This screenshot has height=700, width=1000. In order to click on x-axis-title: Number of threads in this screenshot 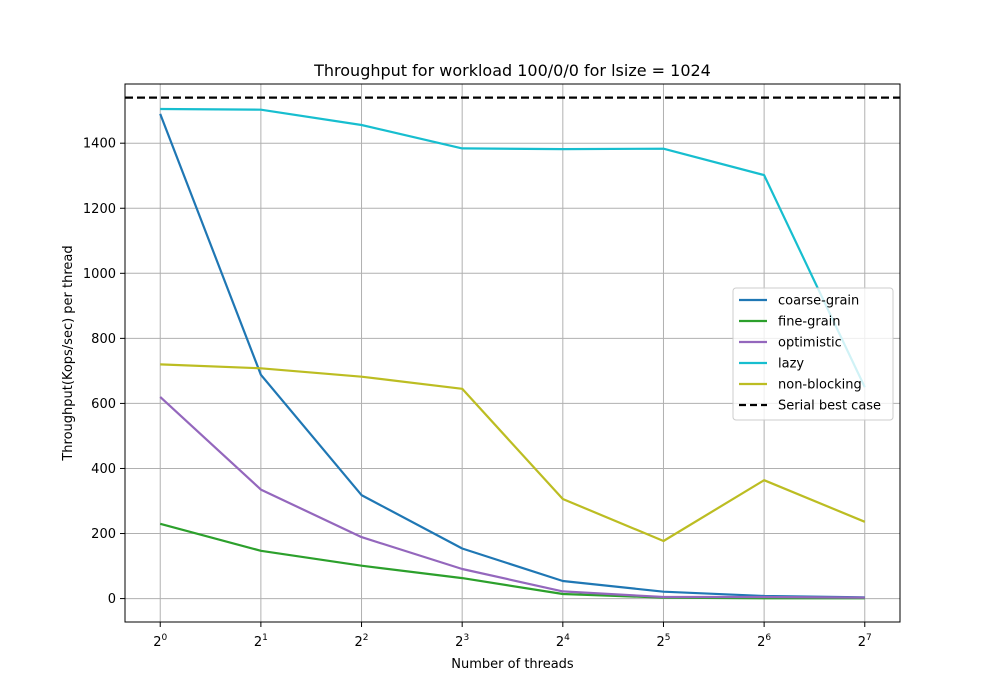, I will do `click(512, 664)`.